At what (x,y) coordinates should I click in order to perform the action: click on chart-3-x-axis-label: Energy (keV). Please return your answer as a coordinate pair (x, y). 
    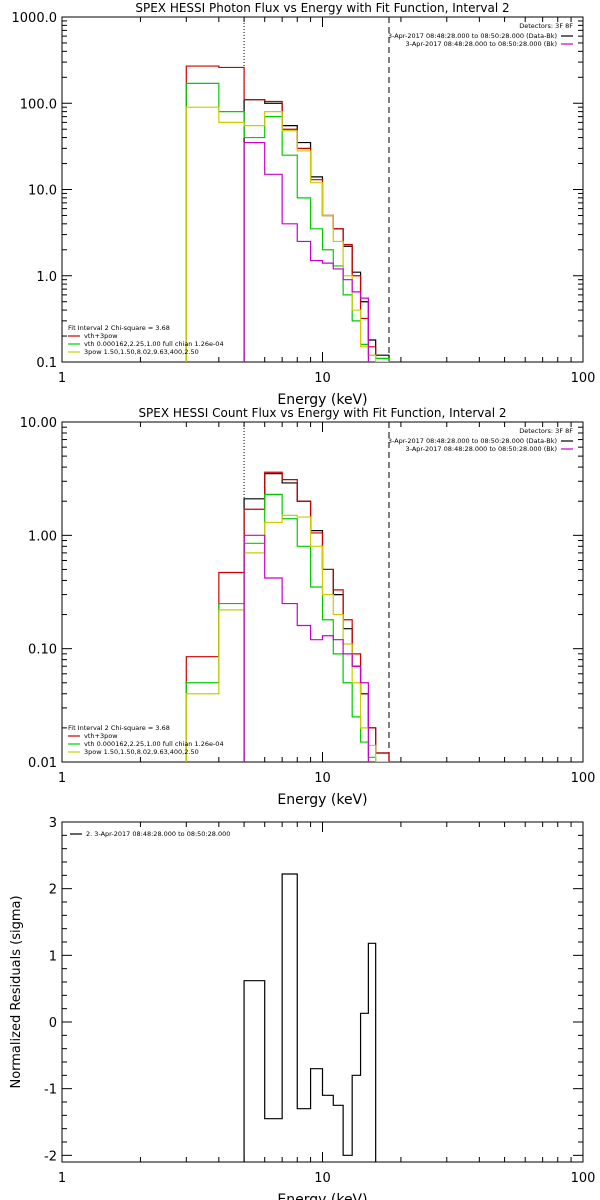
    Looking at the image, I should click on (322, 1196).